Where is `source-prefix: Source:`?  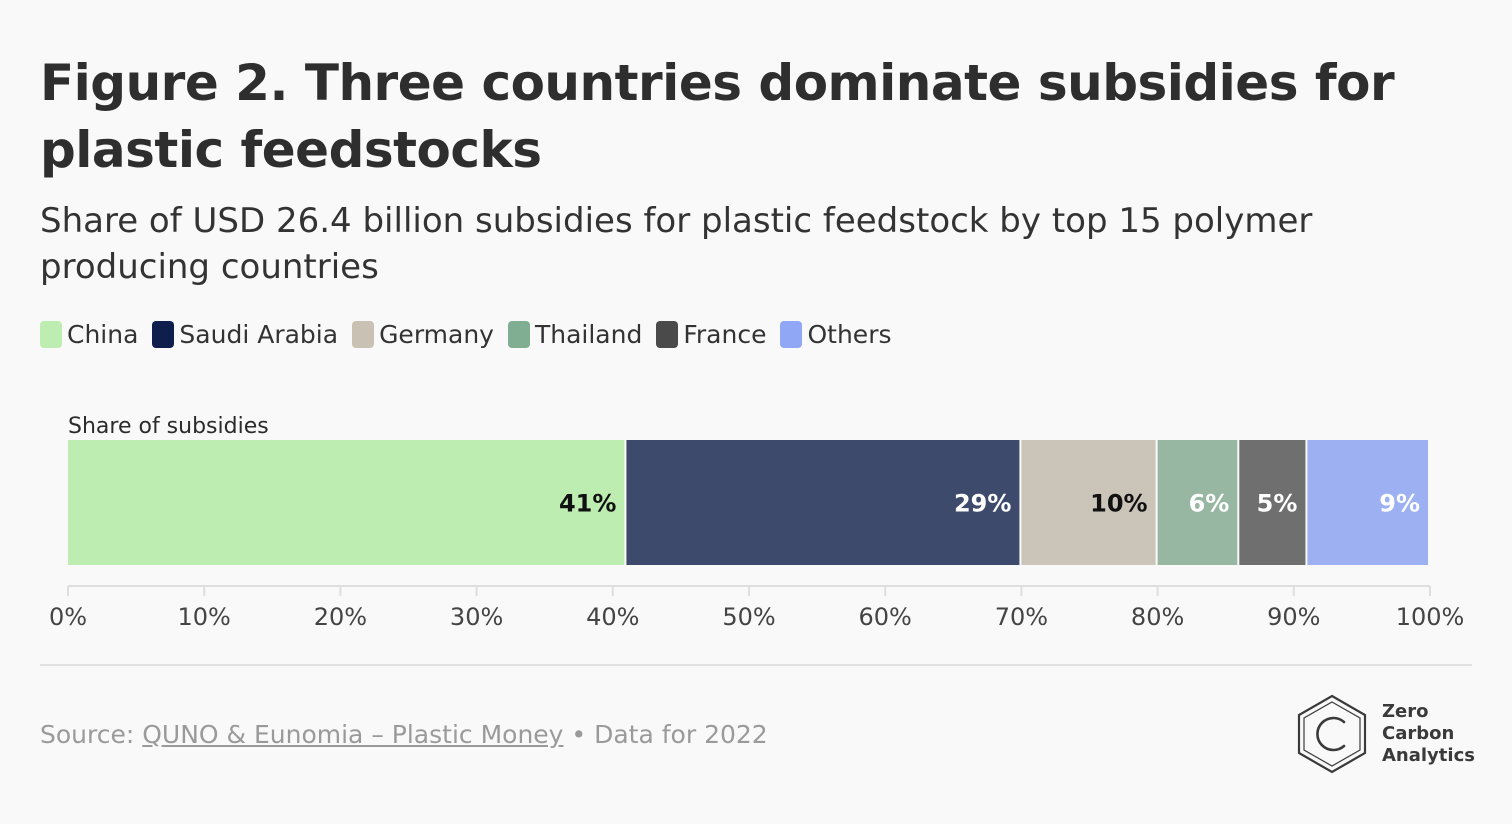 source-prefix: Source: is located at coordinates (91, 734).